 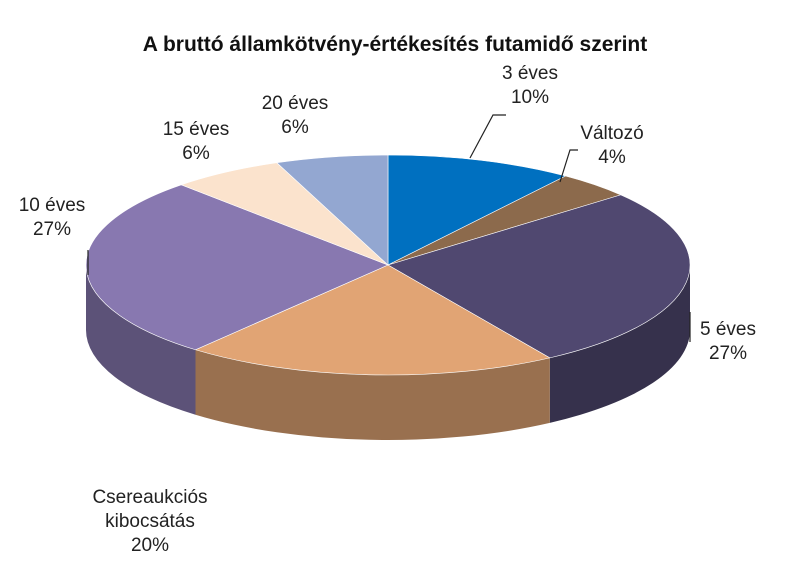 I want to click on slice-label: 15 éves 6%, so click(x=196, y=142).